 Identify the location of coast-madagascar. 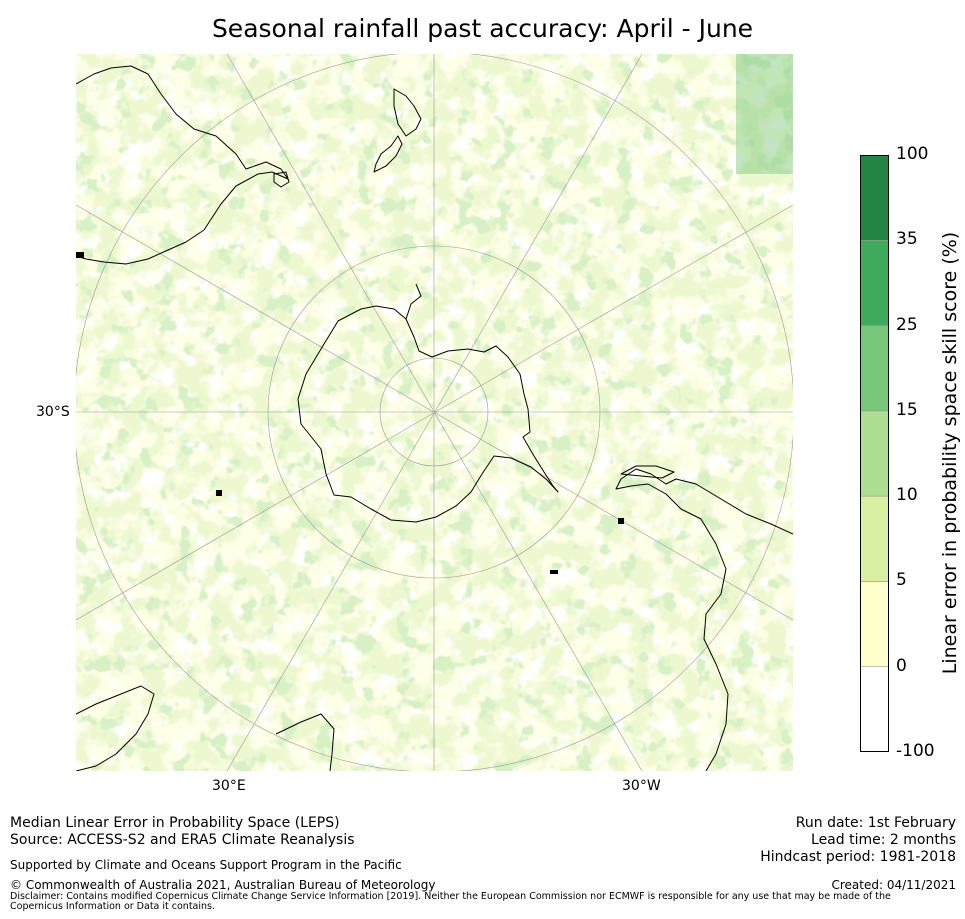
(305, 742).